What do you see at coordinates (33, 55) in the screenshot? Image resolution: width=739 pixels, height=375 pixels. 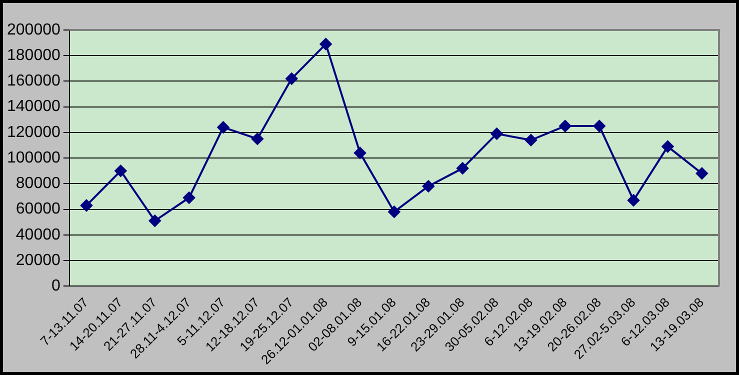 I see `y-tick-label: 180000` at bounding box center [33, 55].